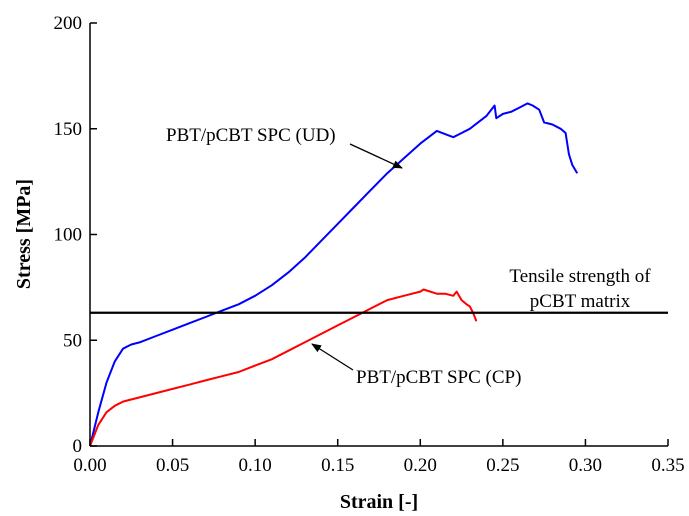 This screenshot has height=516, width=689. Describe the element at coordinates (251, 135) in the screenshot. I see `annotation-ud-label: PBT/pCBT SPC (UD)` at that location.